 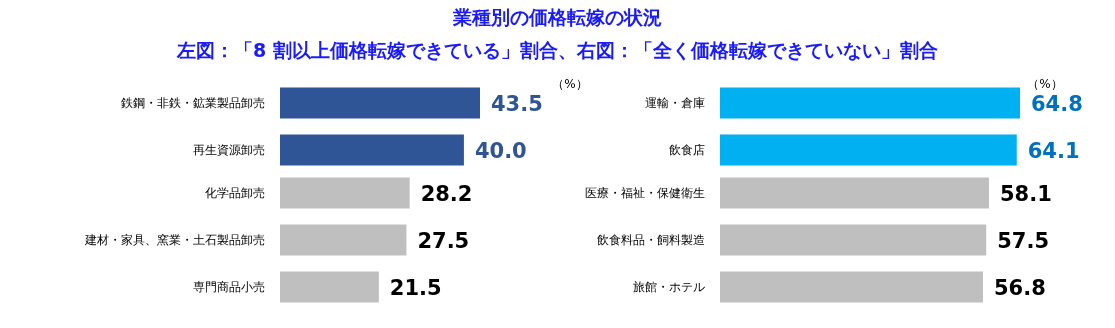 What do you see at coordinates (1023, 241) in the screenshot?
I see `data-label: 57.5` at bounding box center [1023, 241].